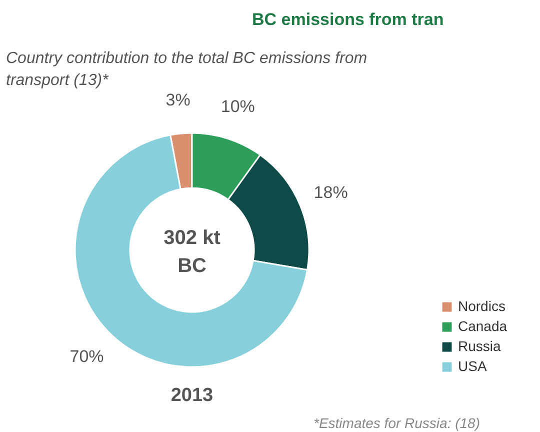 This screenshot has width=540, height=432. Describe the element at coordinates (397, 423) in the screenshot. I see `text: *Estimates for Russia: (18)` at that location.